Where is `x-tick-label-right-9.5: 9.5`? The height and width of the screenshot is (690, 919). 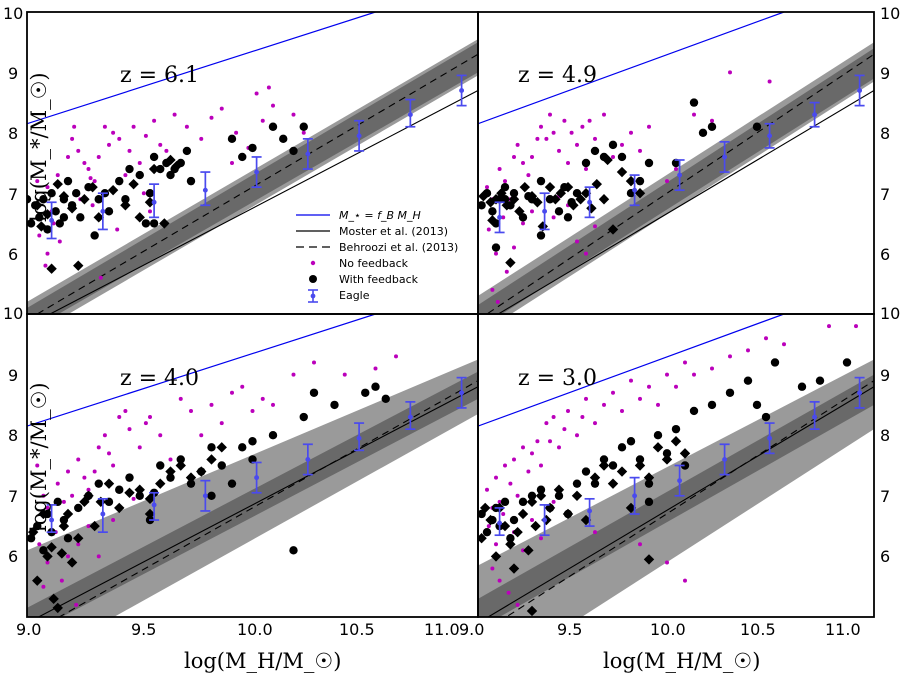
x-tick-label-right-9.5: 9.5 is located at coordinates (569, 629).